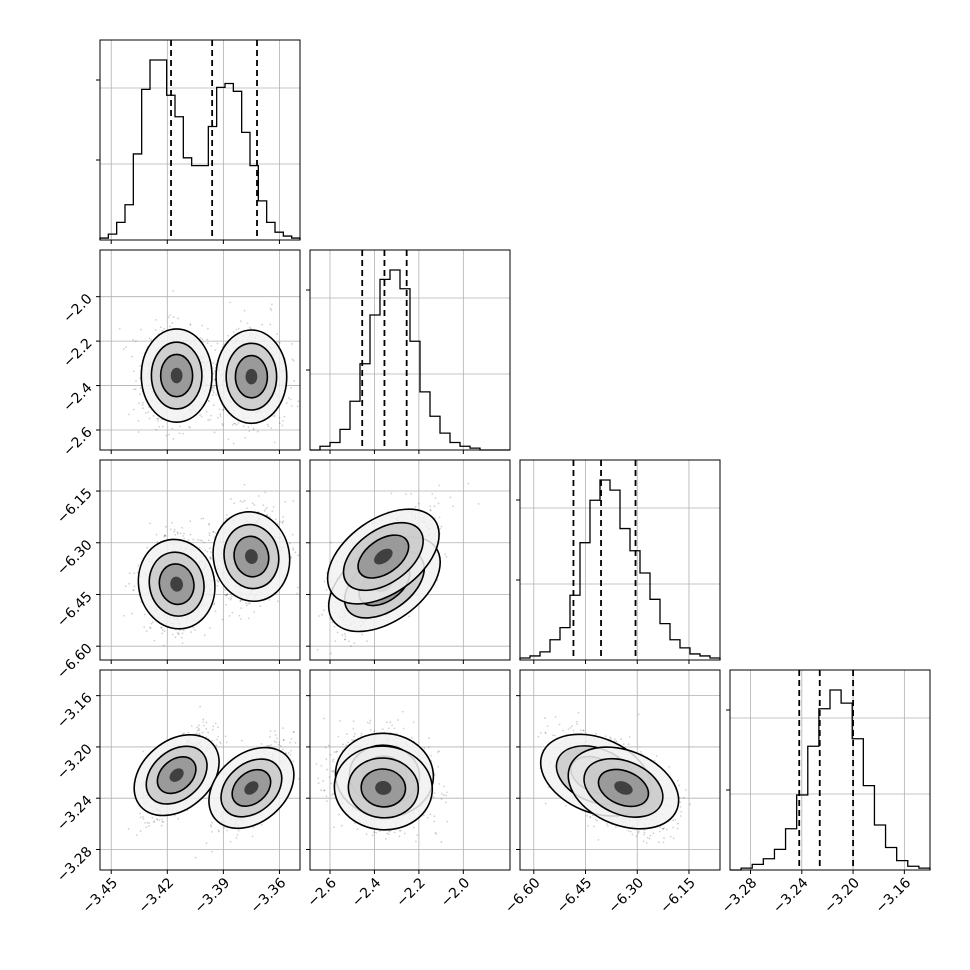 The height and width of the screenshot is (970, 970). What do you see at coordinates (77, 397) in the screenshot?
I see `y-tick-label: −2.4` at bounding box center [77, 397].